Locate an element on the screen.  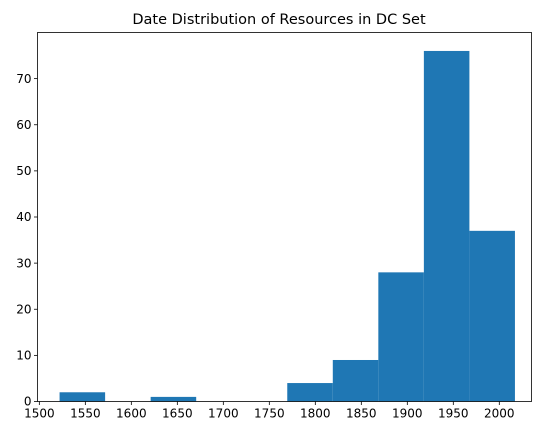
y-tick-label: 70 is located at coordinates (23, 79).